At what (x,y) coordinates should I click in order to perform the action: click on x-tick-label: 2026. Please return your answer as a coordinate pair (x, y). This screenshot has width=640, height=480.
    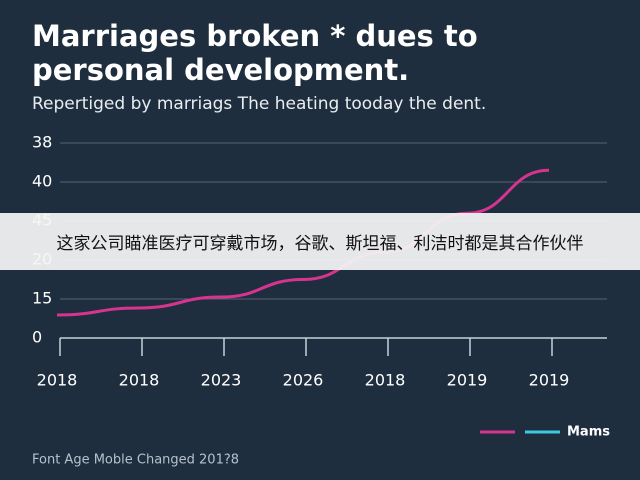
    Looking at the image, I should click on (303, 380).